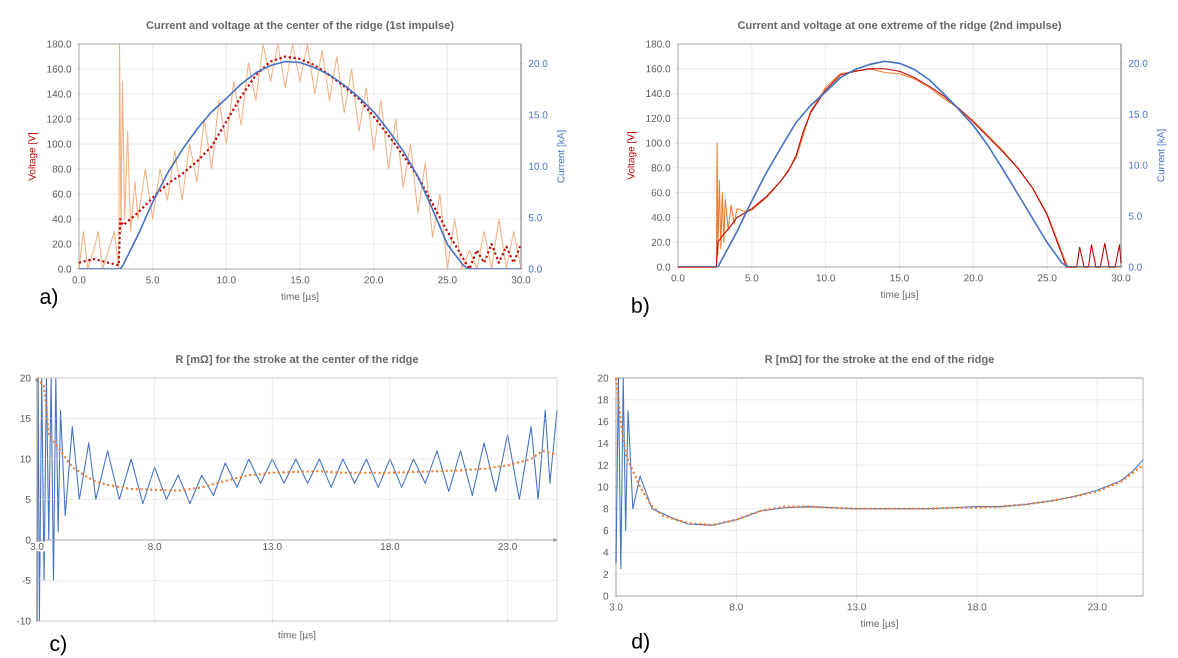  I want to click on chart-title: R [mΩ] for the stroke at the end of the ridge, so click(879, 360).